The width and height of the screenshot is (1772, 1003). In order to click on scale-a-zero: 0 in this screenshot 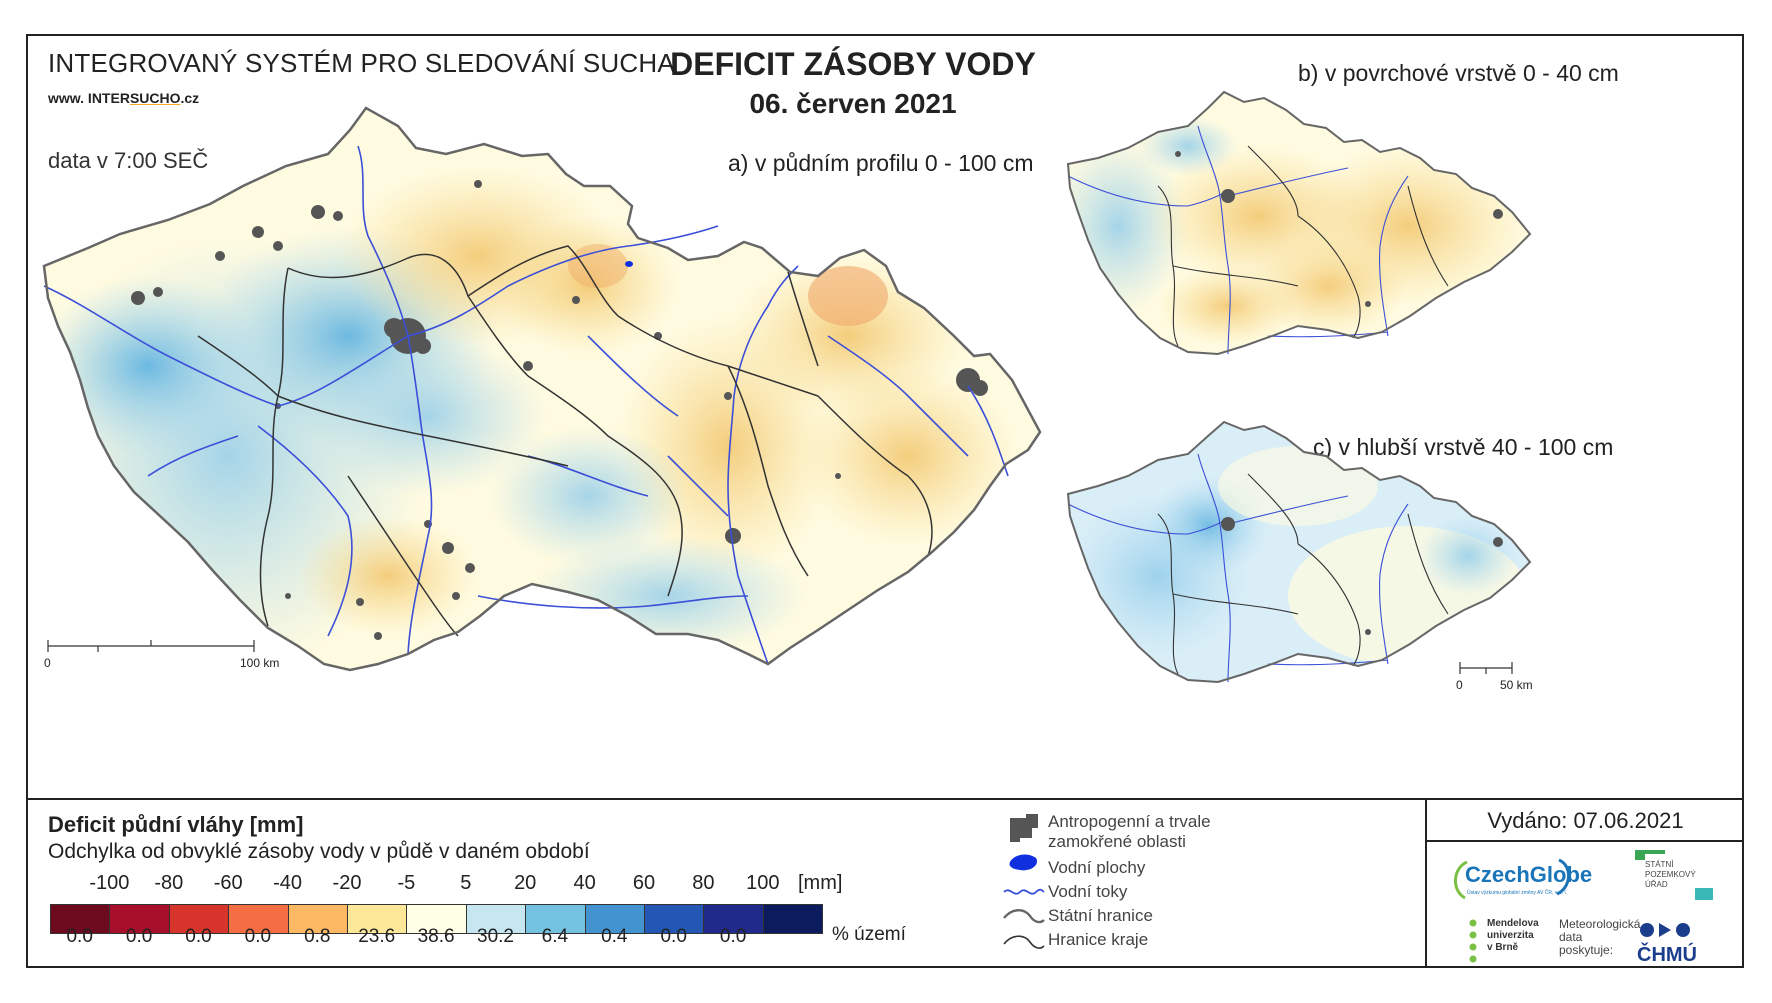, I will do `click(47, 663)`.